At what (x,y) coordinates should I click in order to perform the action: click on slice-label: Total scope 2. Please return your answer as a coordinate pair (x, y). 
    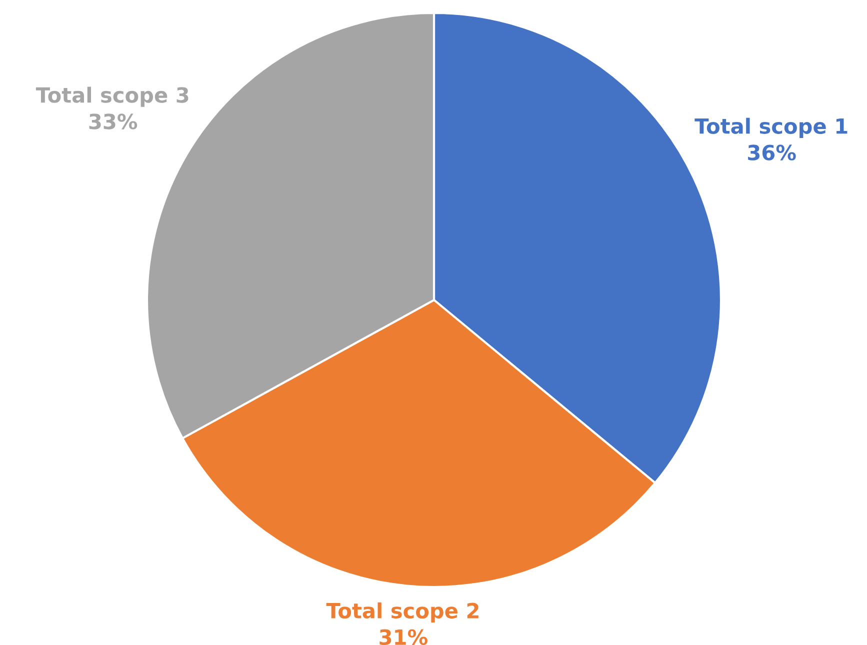
    Looking at the image, I should click on (402, 612).